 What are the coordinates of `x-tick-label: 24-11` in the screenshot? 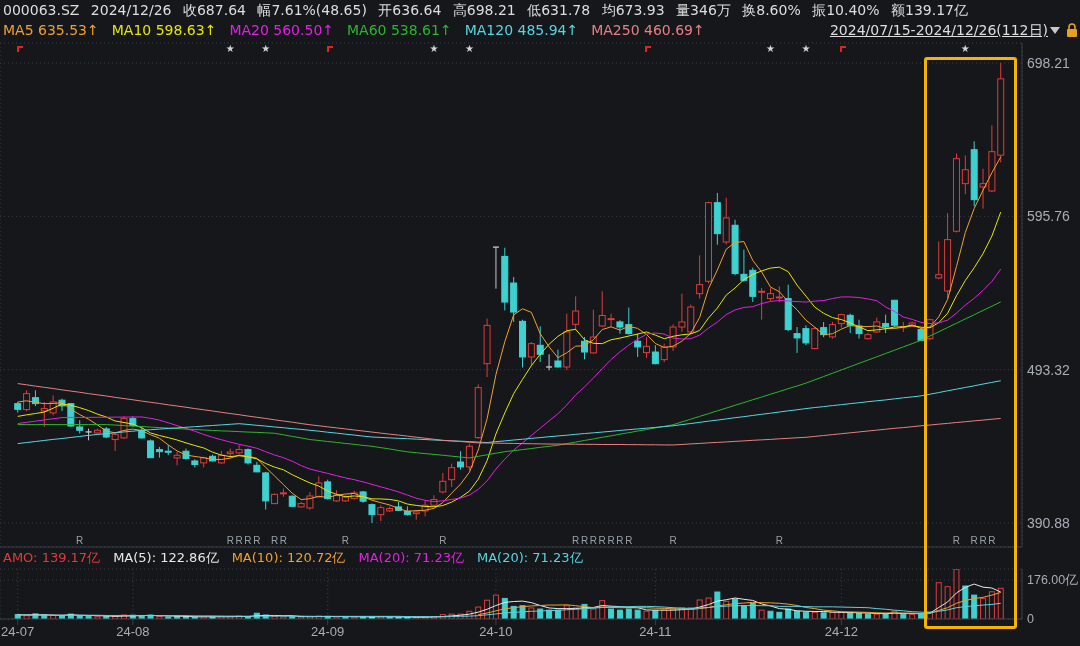 It's located at (655, 632).